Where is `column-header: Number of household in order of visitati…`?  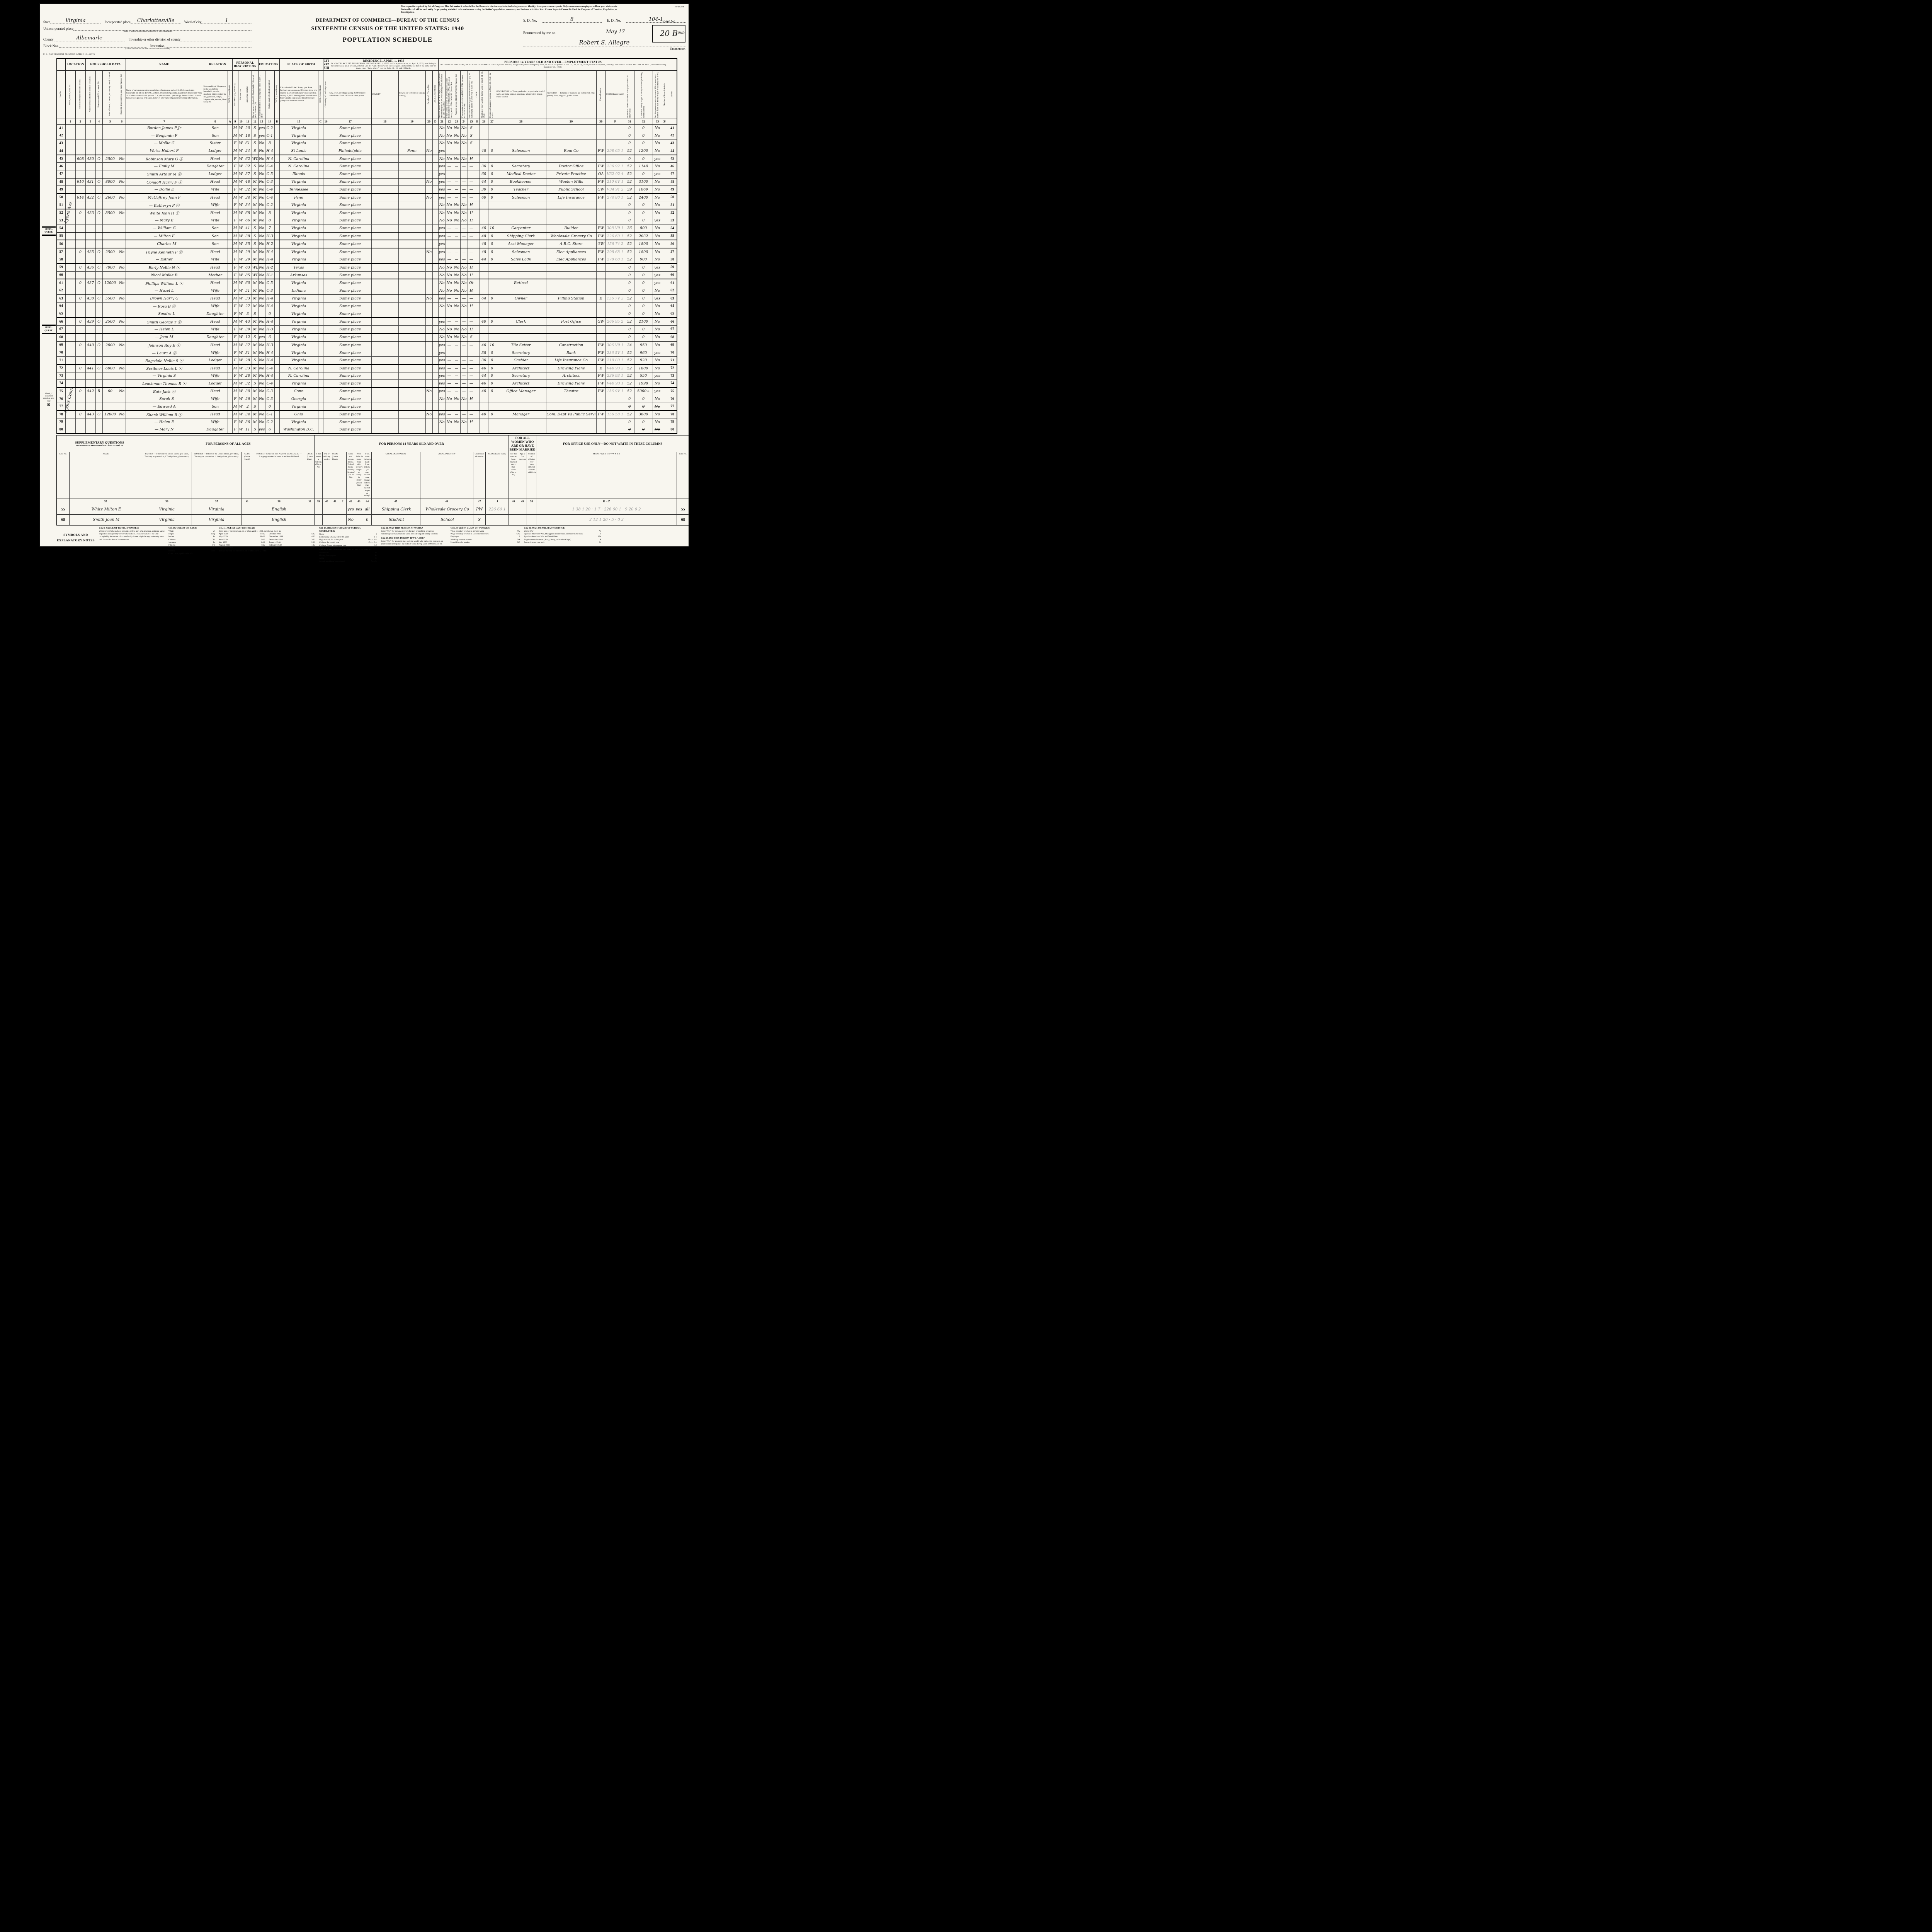
column-header: Number of household in order of visitati… is located at coordinates (90, 94).